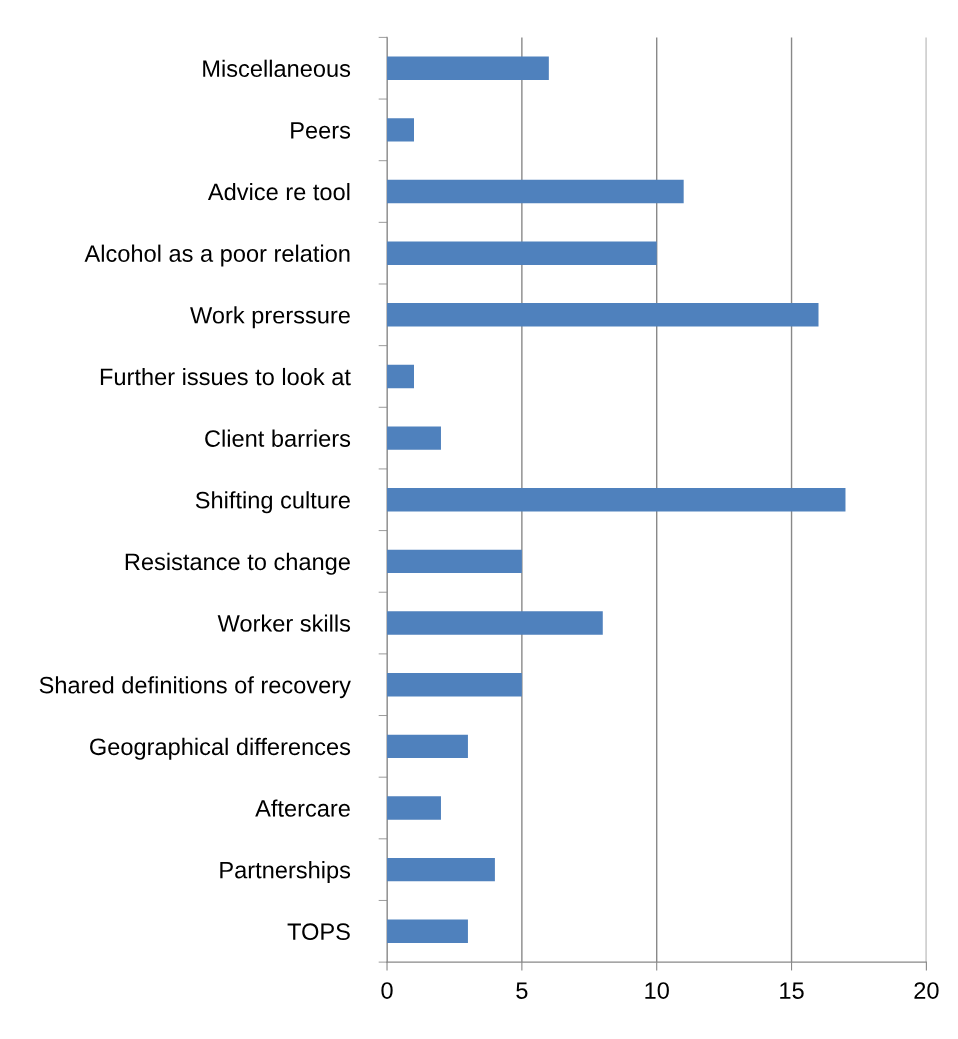  What do you see at coordinates (302, 808) in the screenshot?
I see `y-tick-label: Aftercare` at bounding box center [302, 808].